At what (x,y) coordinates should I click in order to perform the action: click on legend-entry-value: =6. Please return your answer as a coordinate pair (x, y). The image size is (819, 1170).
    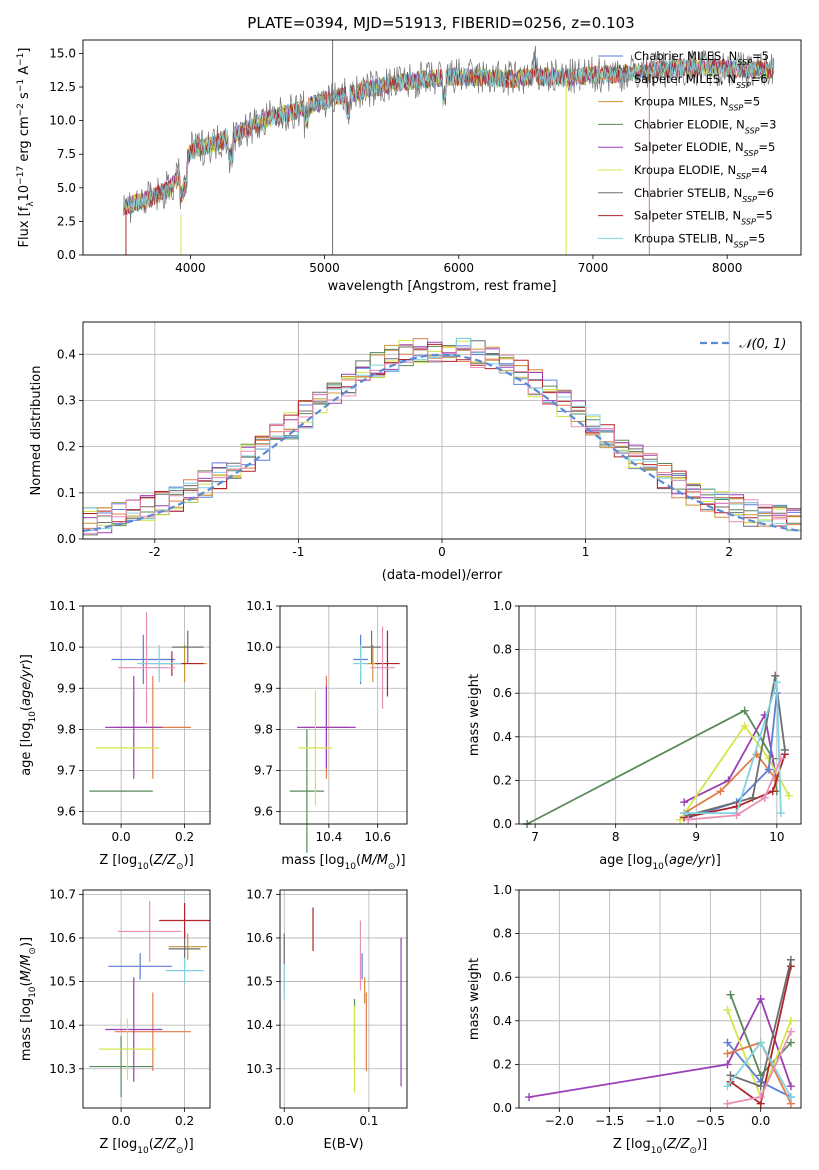
    Looking at the image, I should click on (765, 193).